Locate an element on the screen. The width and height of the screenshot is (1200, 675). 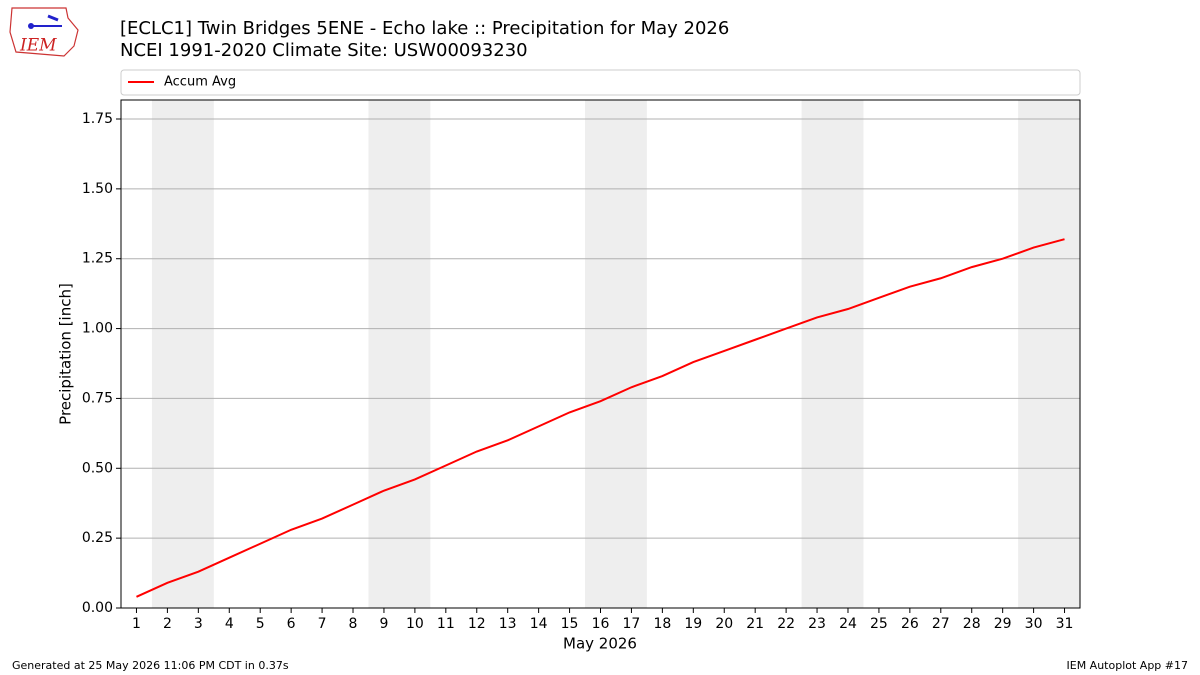
x-tick-label: 16 is located at coordinates (601, 624).